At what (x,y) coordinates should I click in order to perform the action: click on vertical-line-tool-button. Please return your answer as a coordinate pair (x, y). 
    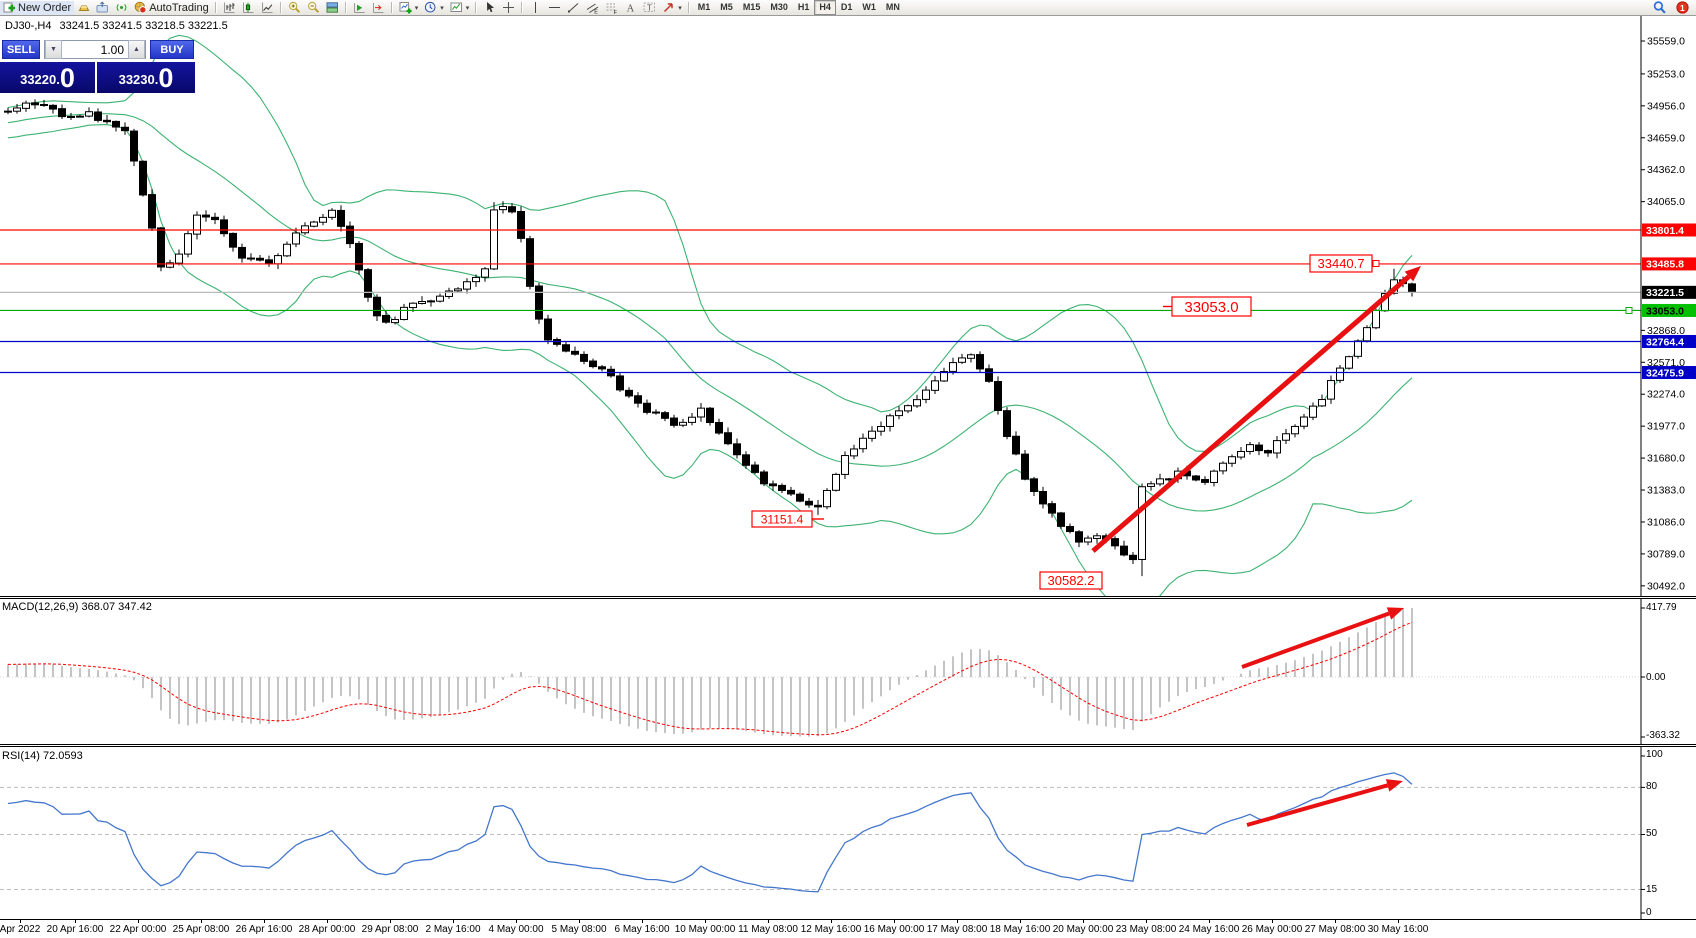
    Looking at the image, I should click on (535, 8).